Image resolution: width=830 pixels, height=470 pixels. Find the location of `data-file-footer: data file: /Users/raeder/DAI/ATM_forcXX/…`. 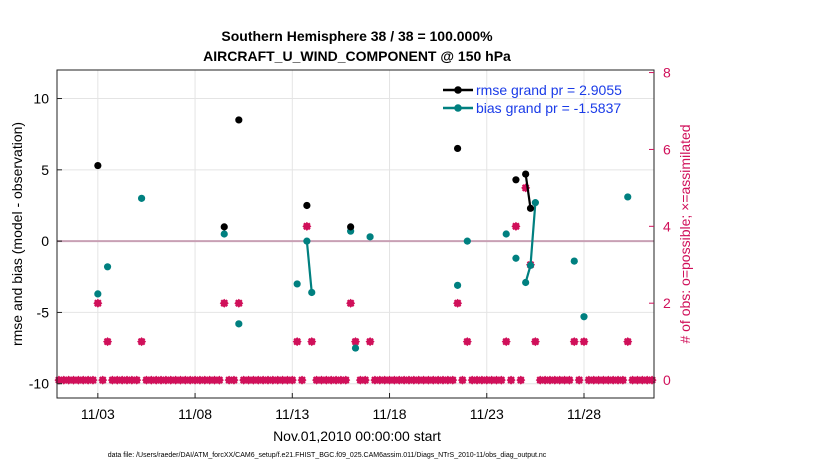

data-file-footer: data file: /Users/raeder/DAI/ATM_forcXX/… is located at coordinates (327, 455).